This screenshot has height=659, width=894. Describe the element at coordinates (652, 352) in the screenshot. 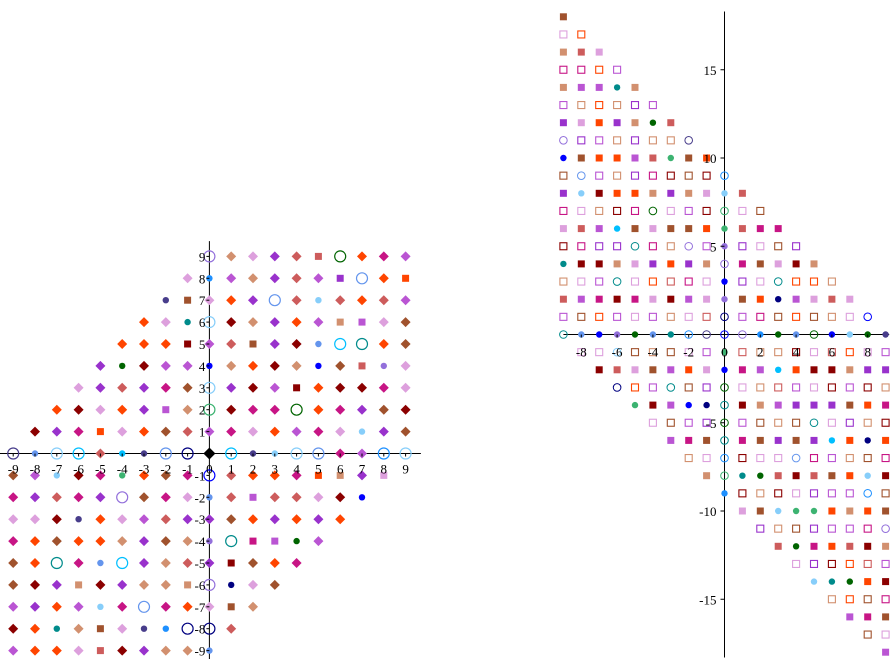

I see `right-x-tick-label: -4` at that location.